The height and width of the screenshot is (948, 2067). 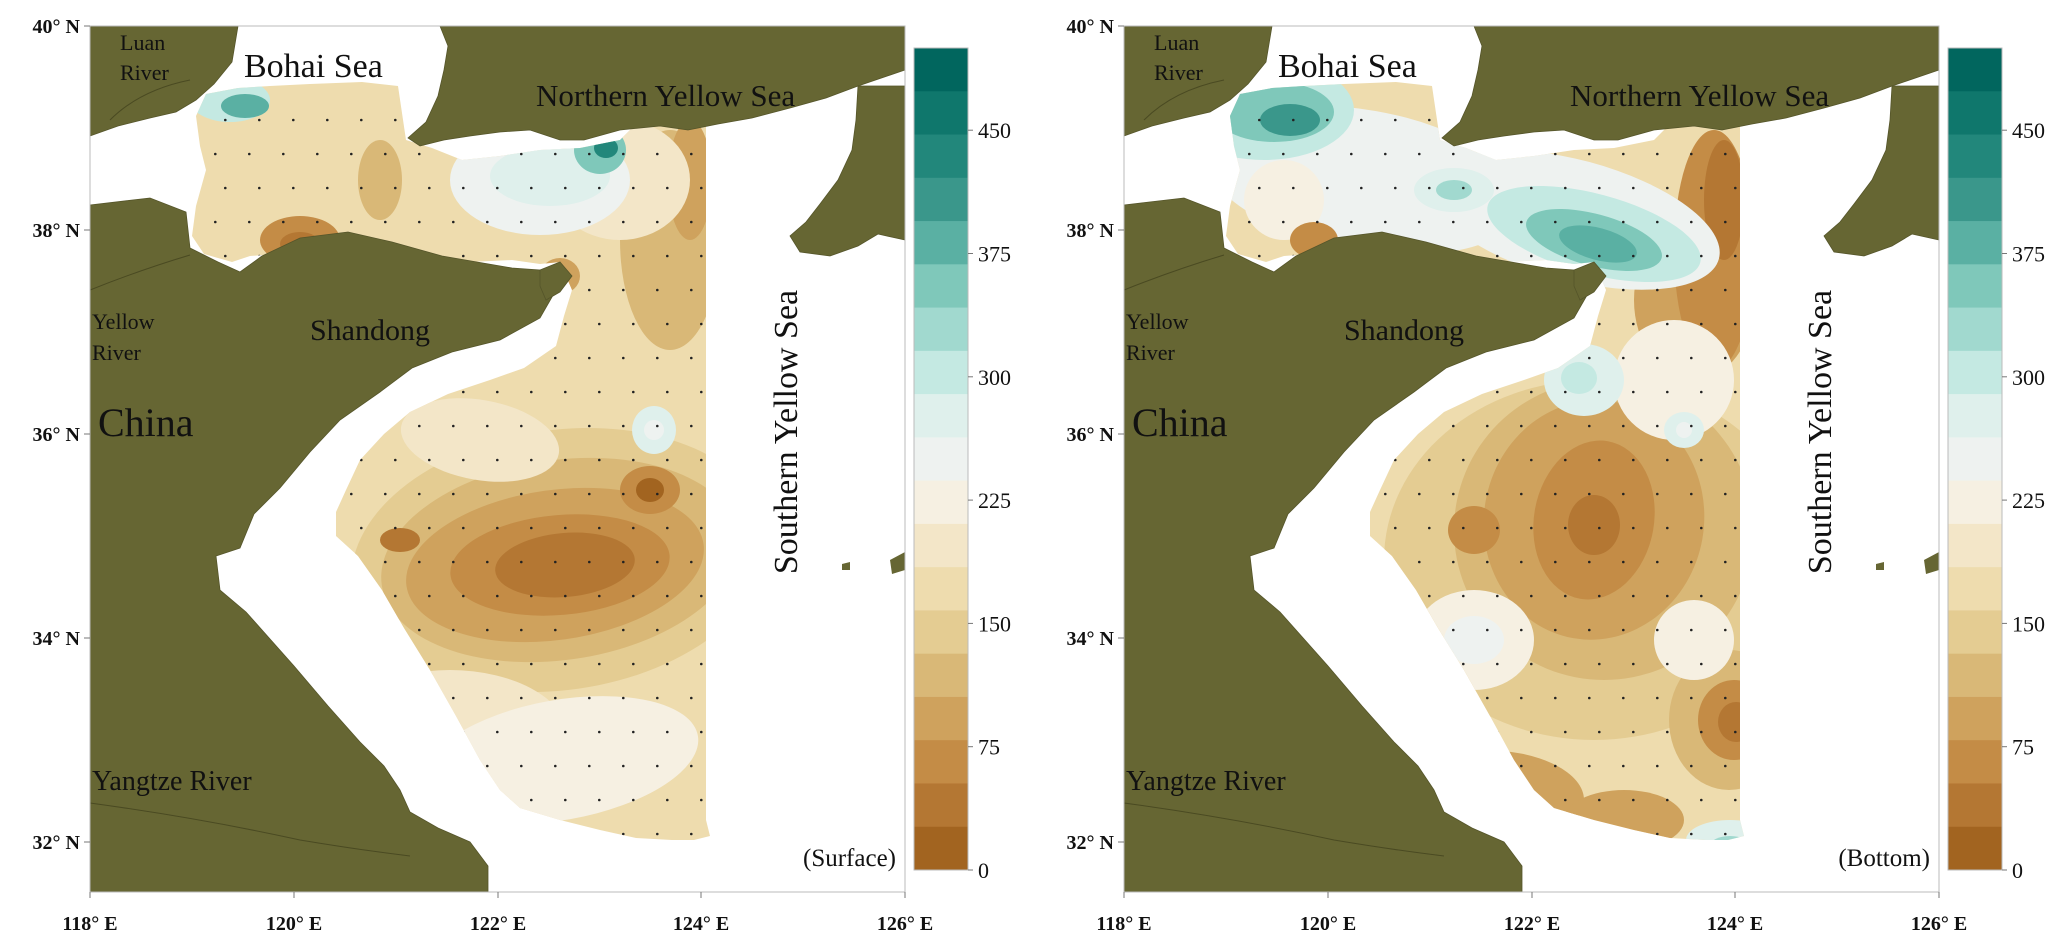 What do you see at coordinates (994, 623) in the screenshot?
I see `colorbar-tick-label: 150` at bounding box center [994, 623].